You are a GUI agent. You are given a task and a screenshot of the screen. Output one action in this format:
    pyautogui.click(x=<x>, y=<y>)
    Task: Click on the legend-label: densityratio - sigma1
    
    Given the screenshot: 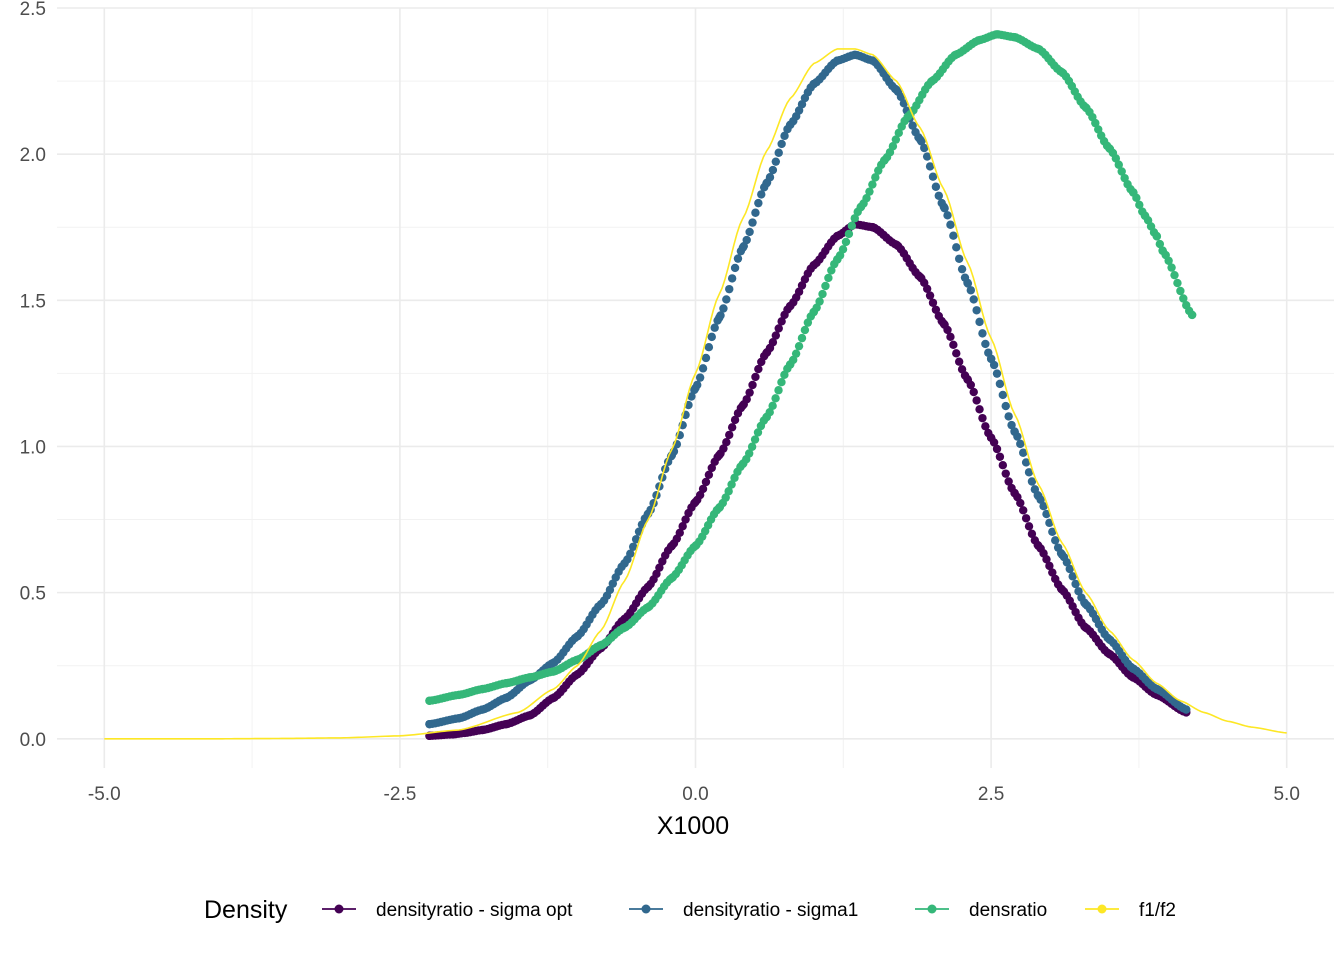 What is the action you would take?
    pyautogui.click(x=770, y=910)
    